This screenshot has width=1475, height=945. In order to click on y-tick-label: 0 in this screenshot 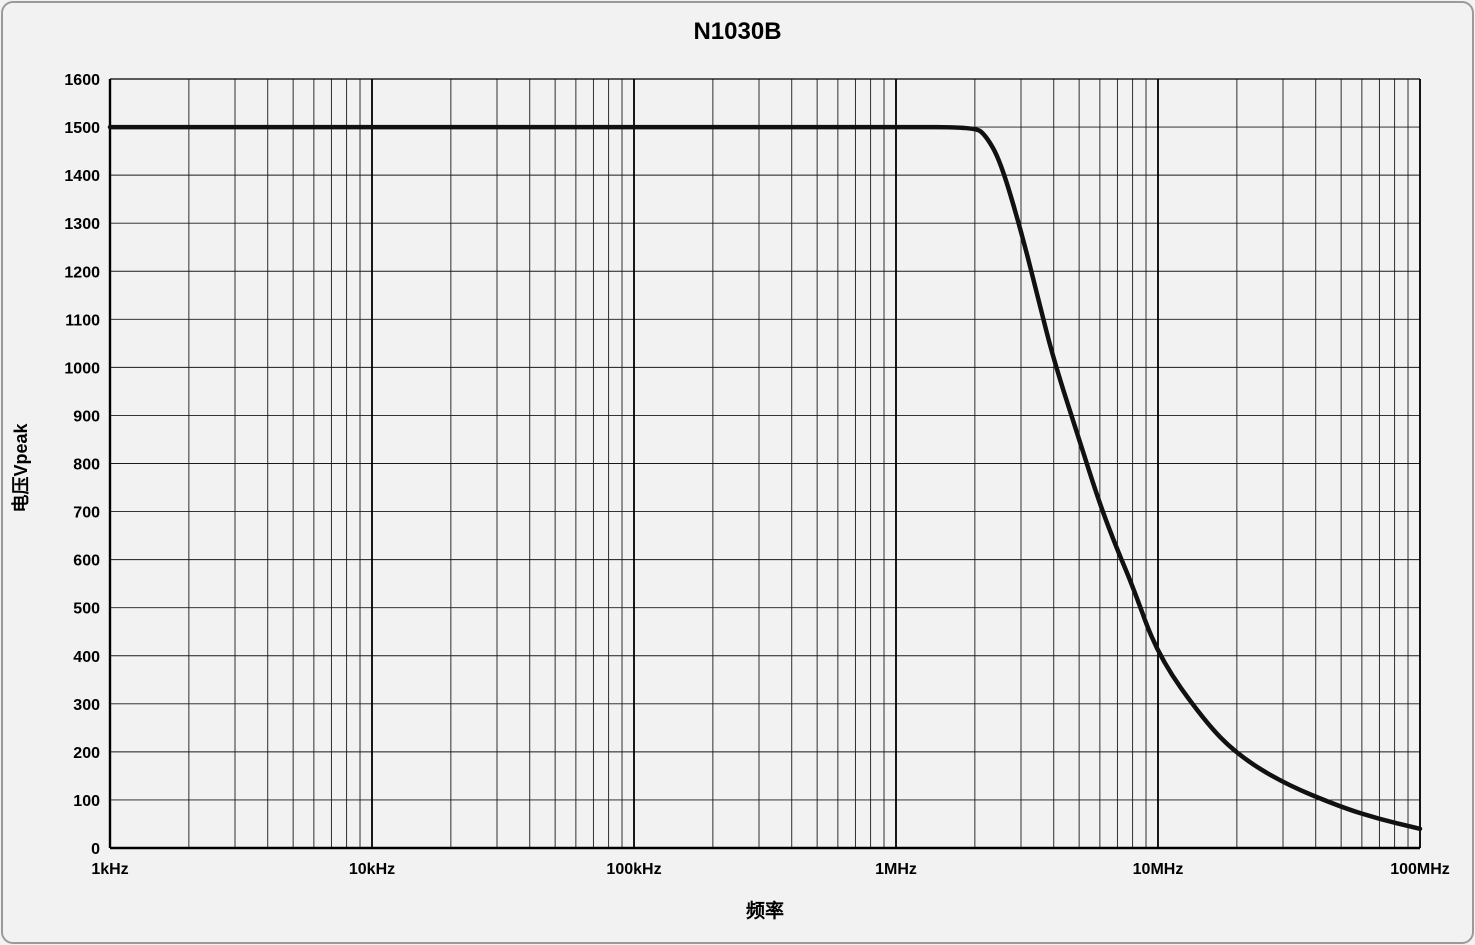, I will do `click(95, 849)`.